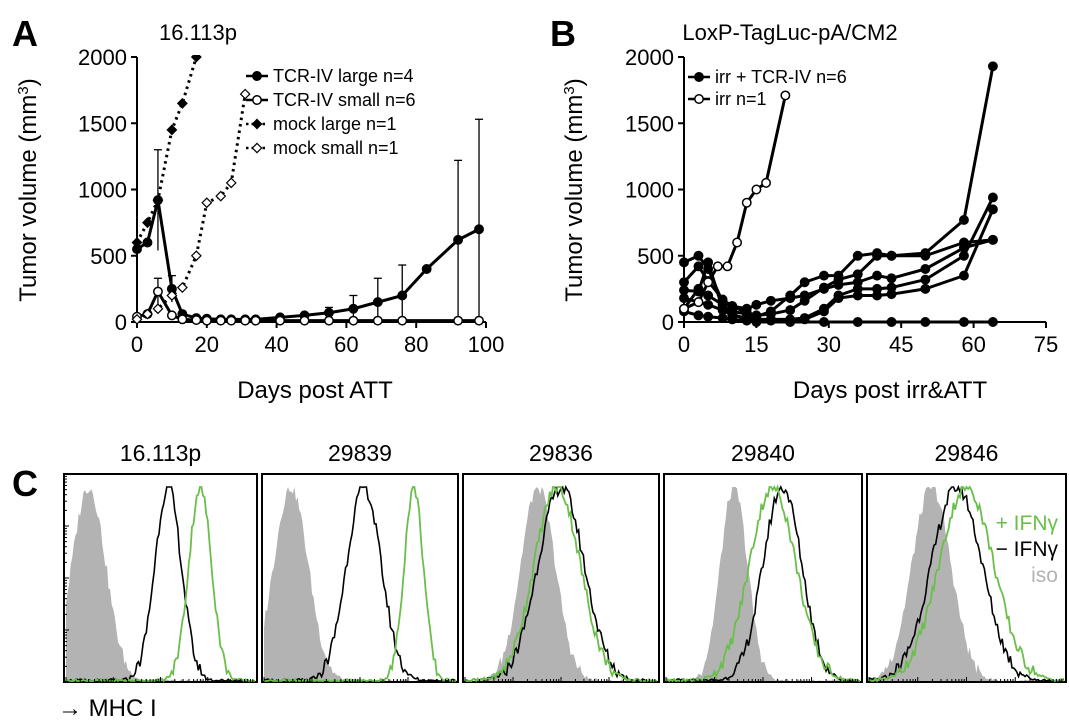 The image size is (1069, 727). Describe the element at coordinates (756, 344) in the screenshot. I see `x-tick-label: 15` at that location.